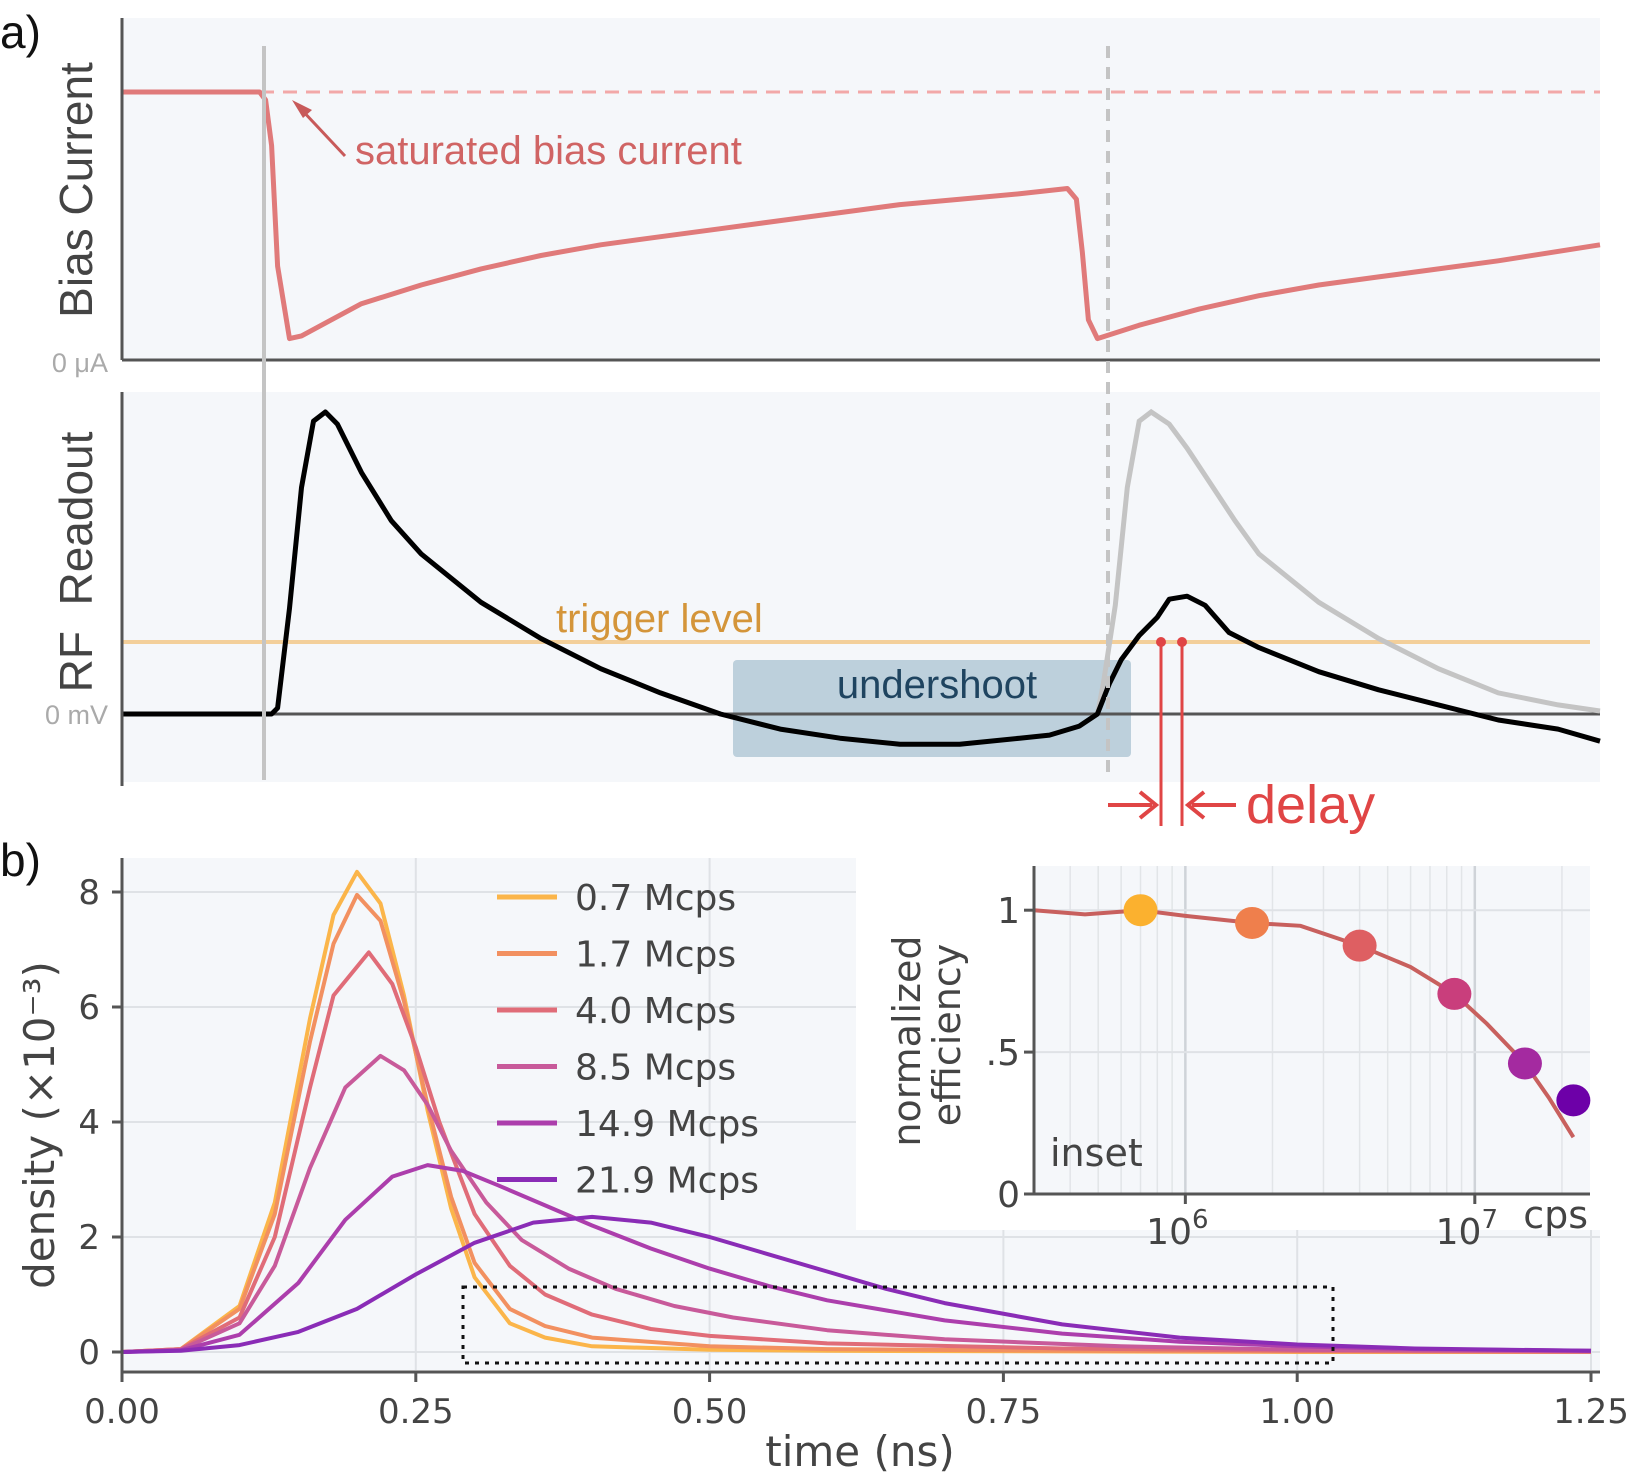  What do you see at coordinates (1003, 1053) in the screenshot?
I see `inset-y-tick-label: .5` at bounding box center [1003, 1053].